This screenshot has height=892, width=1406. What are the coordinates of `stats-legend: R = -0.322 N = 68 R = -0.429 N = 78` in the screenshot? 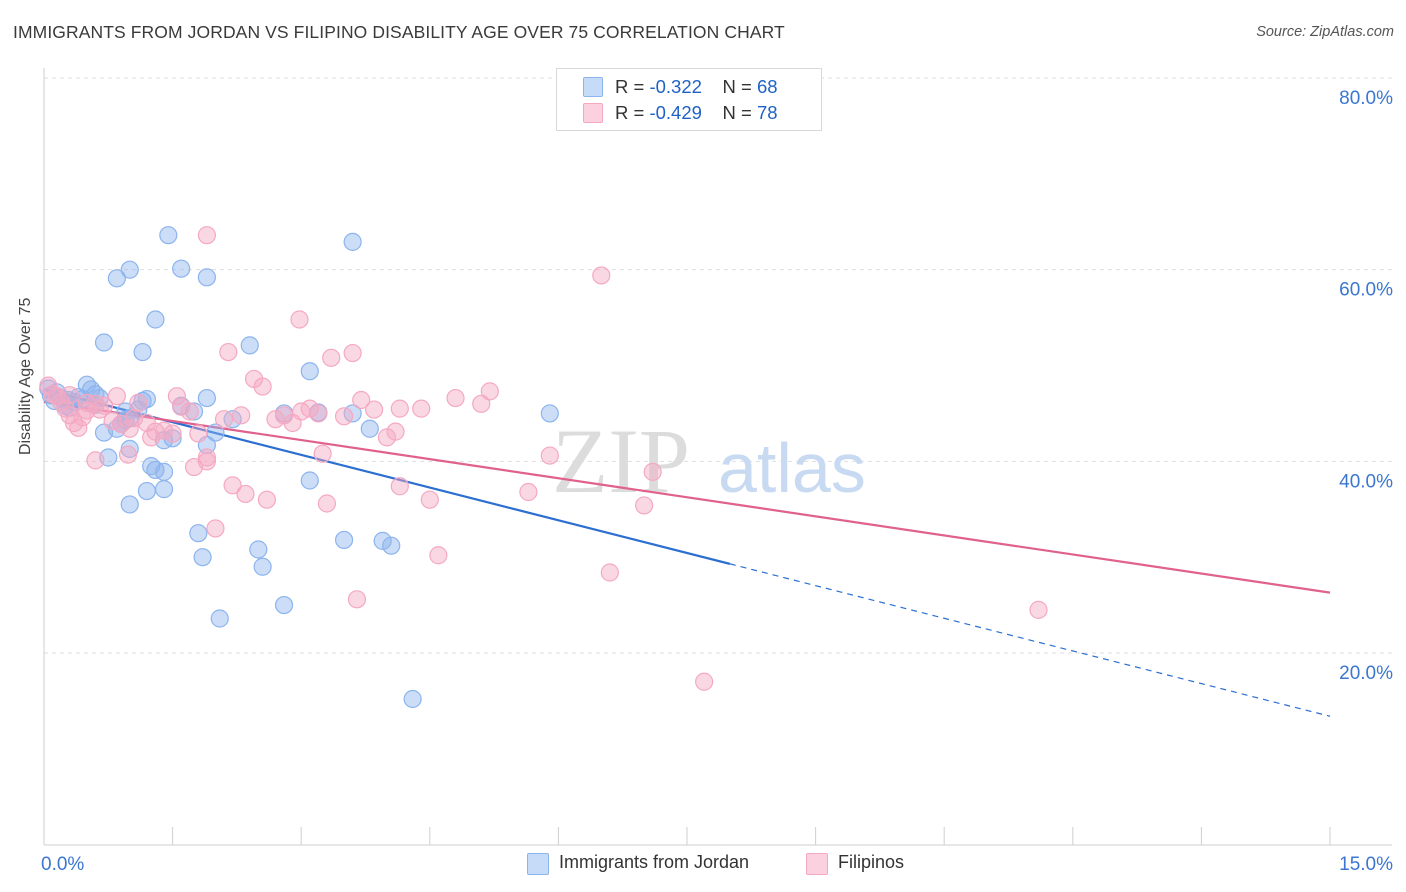 It's located at (689, 99).